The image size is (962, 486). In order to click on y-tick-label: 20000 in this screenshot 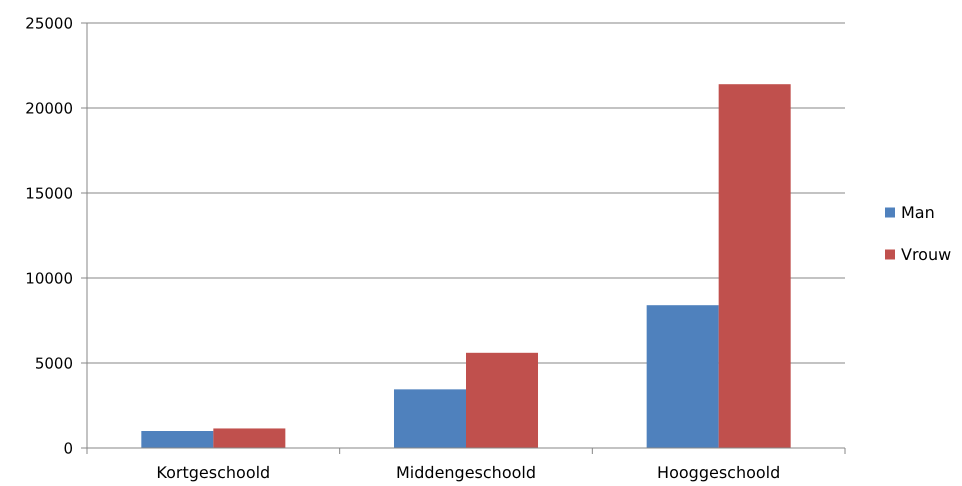, I will do `click(49, 108)`.